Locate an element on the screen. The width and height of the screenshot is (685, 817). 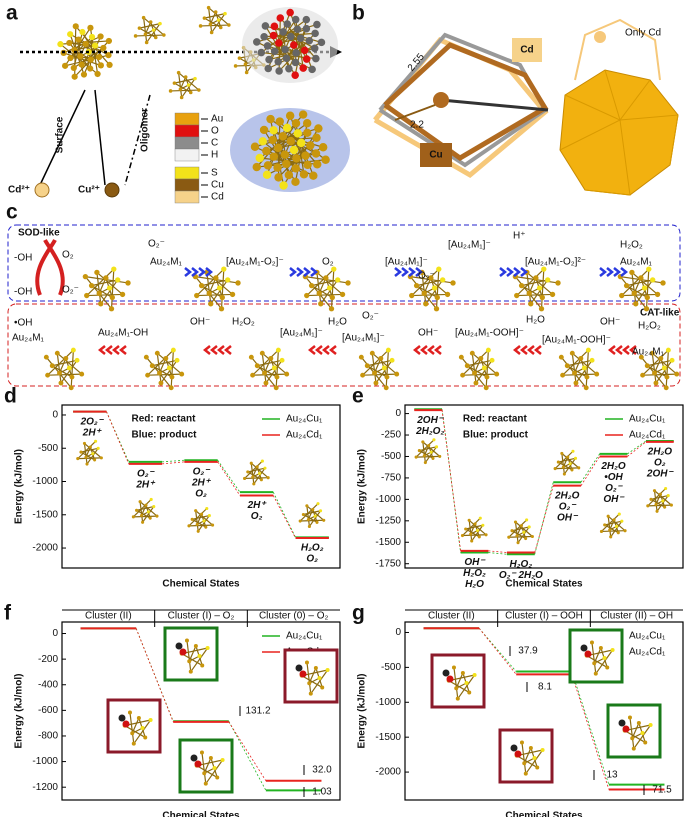
adsorbate is located at coordinates (626, 729).